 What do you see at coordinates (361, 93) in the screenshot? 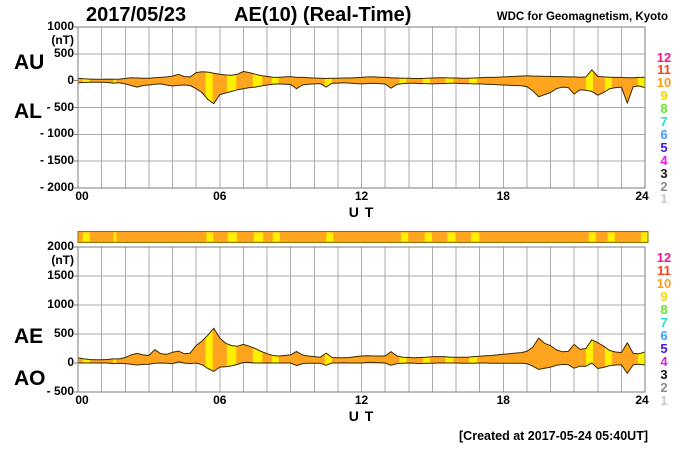
I see `curve-al` at bounding box center [361, 93].